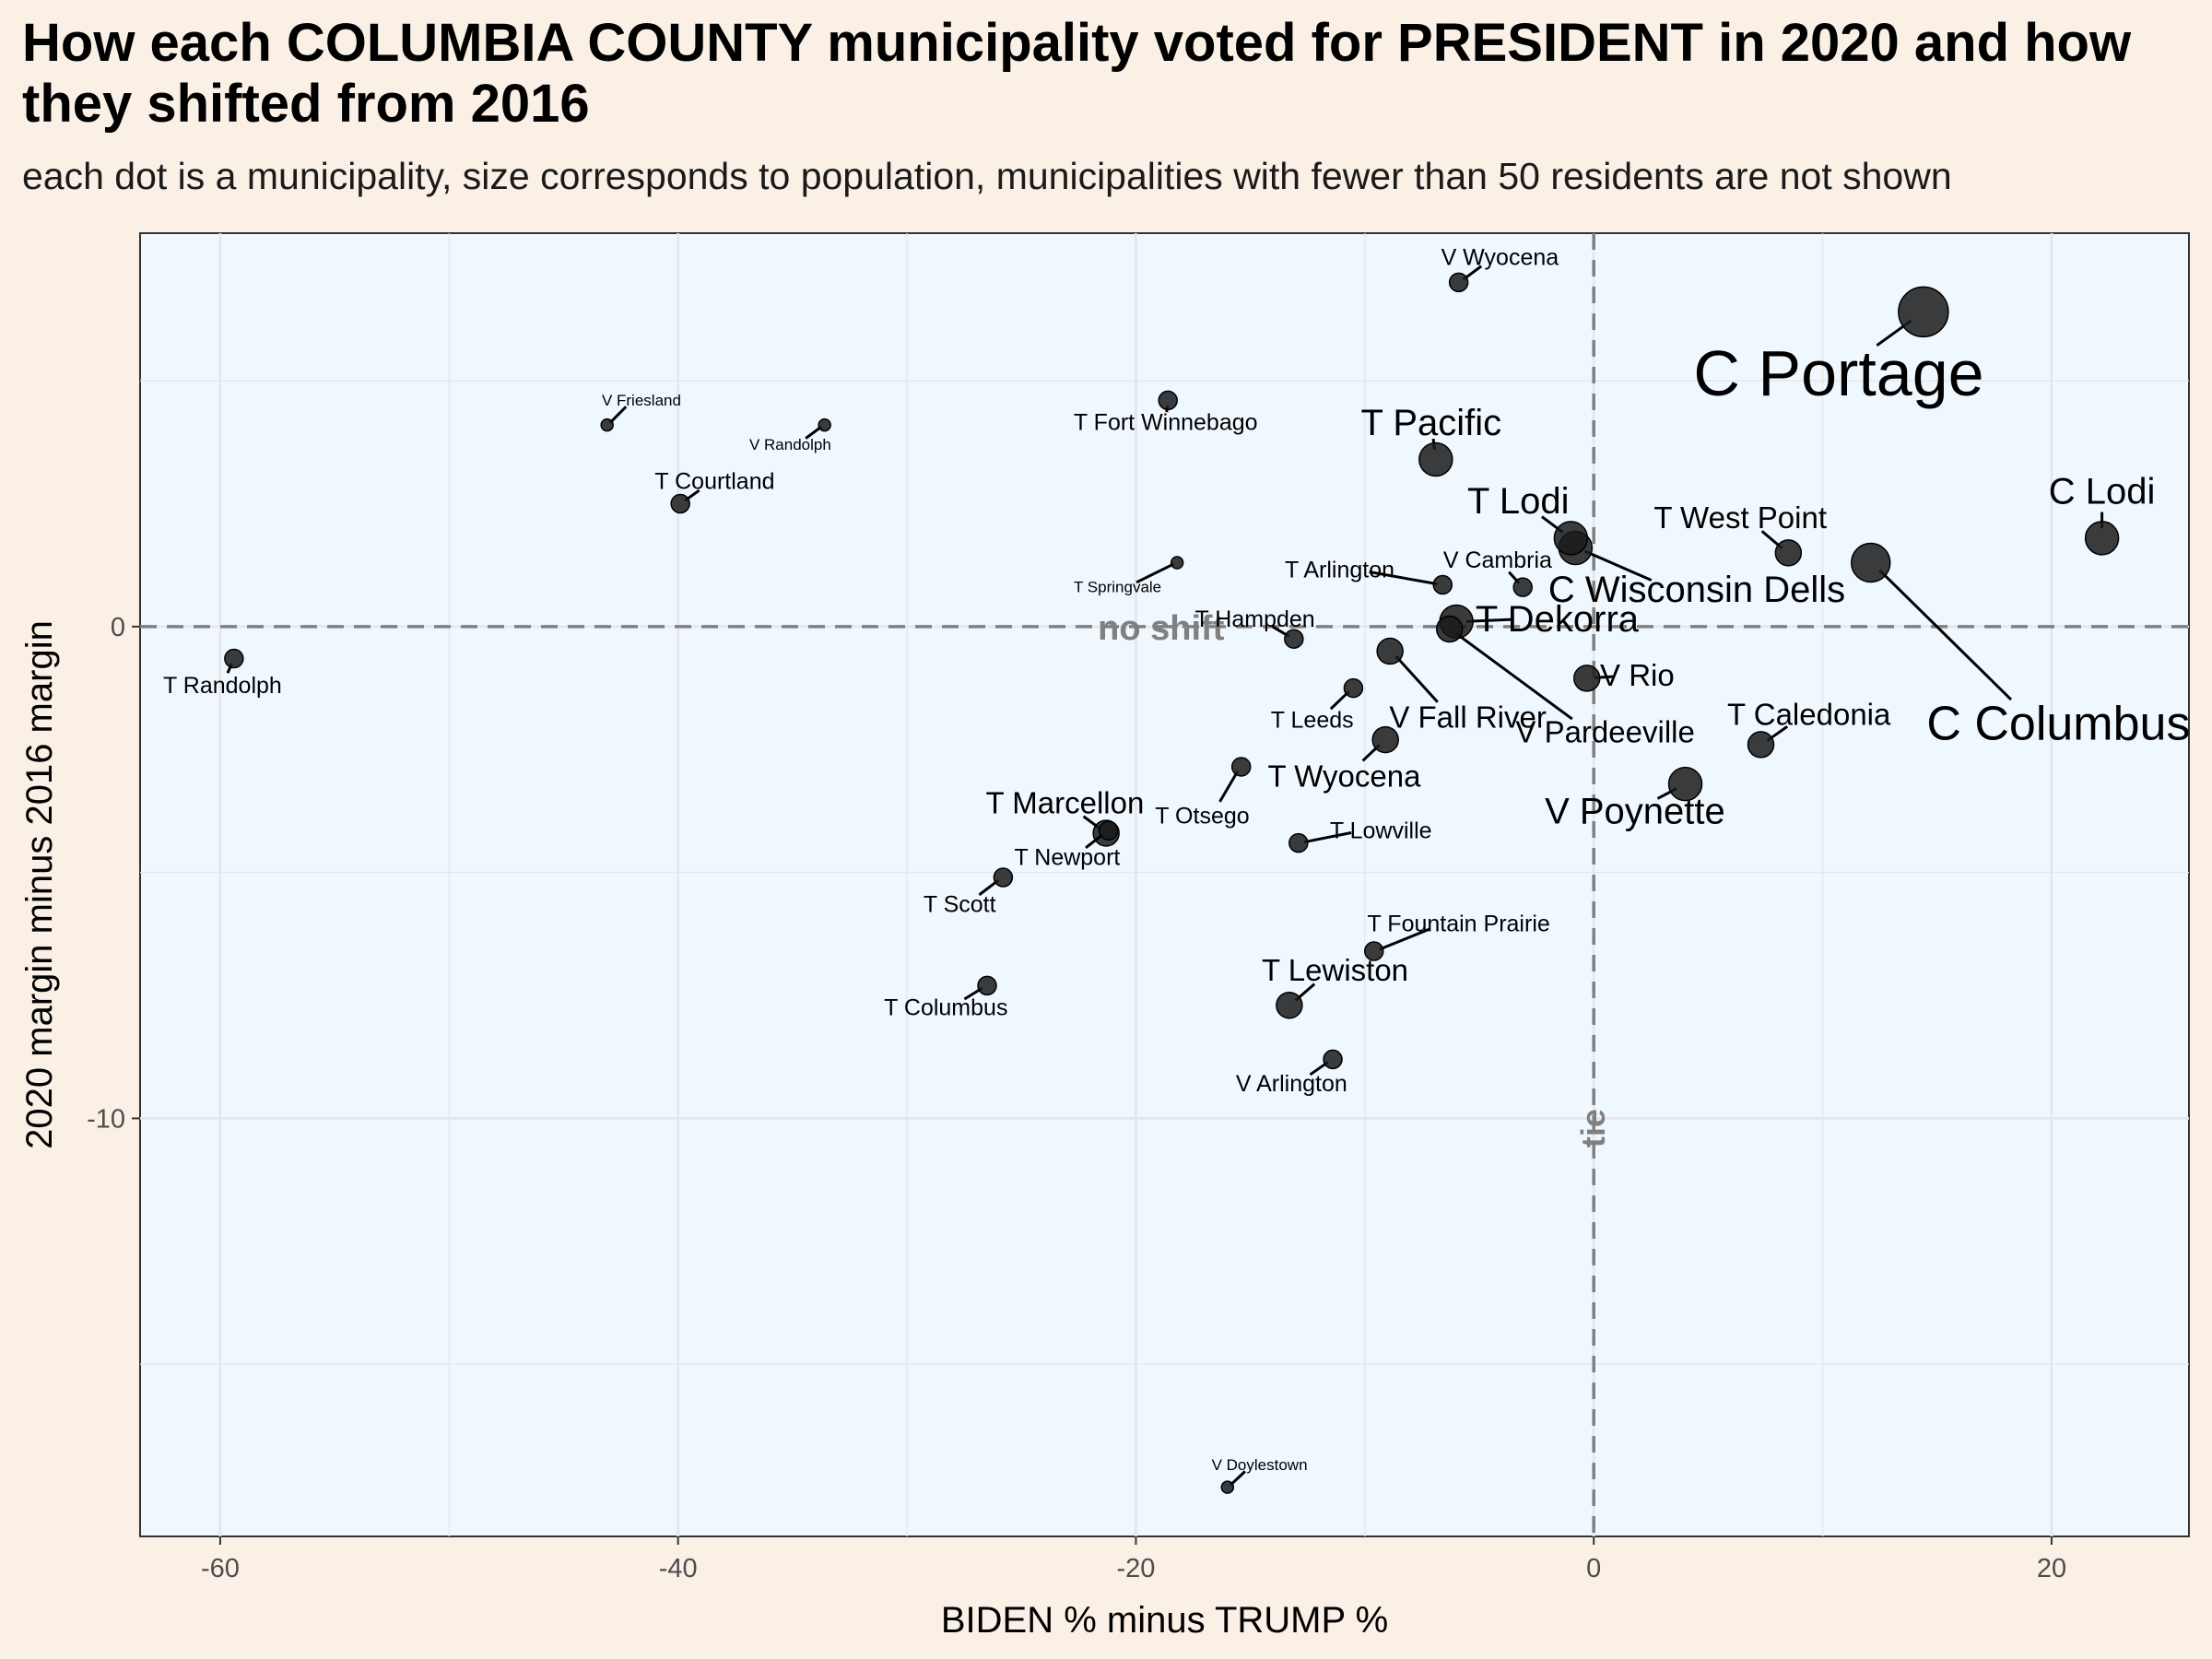  Describe the element at coordinates (714, 481) in the screenshot. I see `point-label: T Courtland` at that location.